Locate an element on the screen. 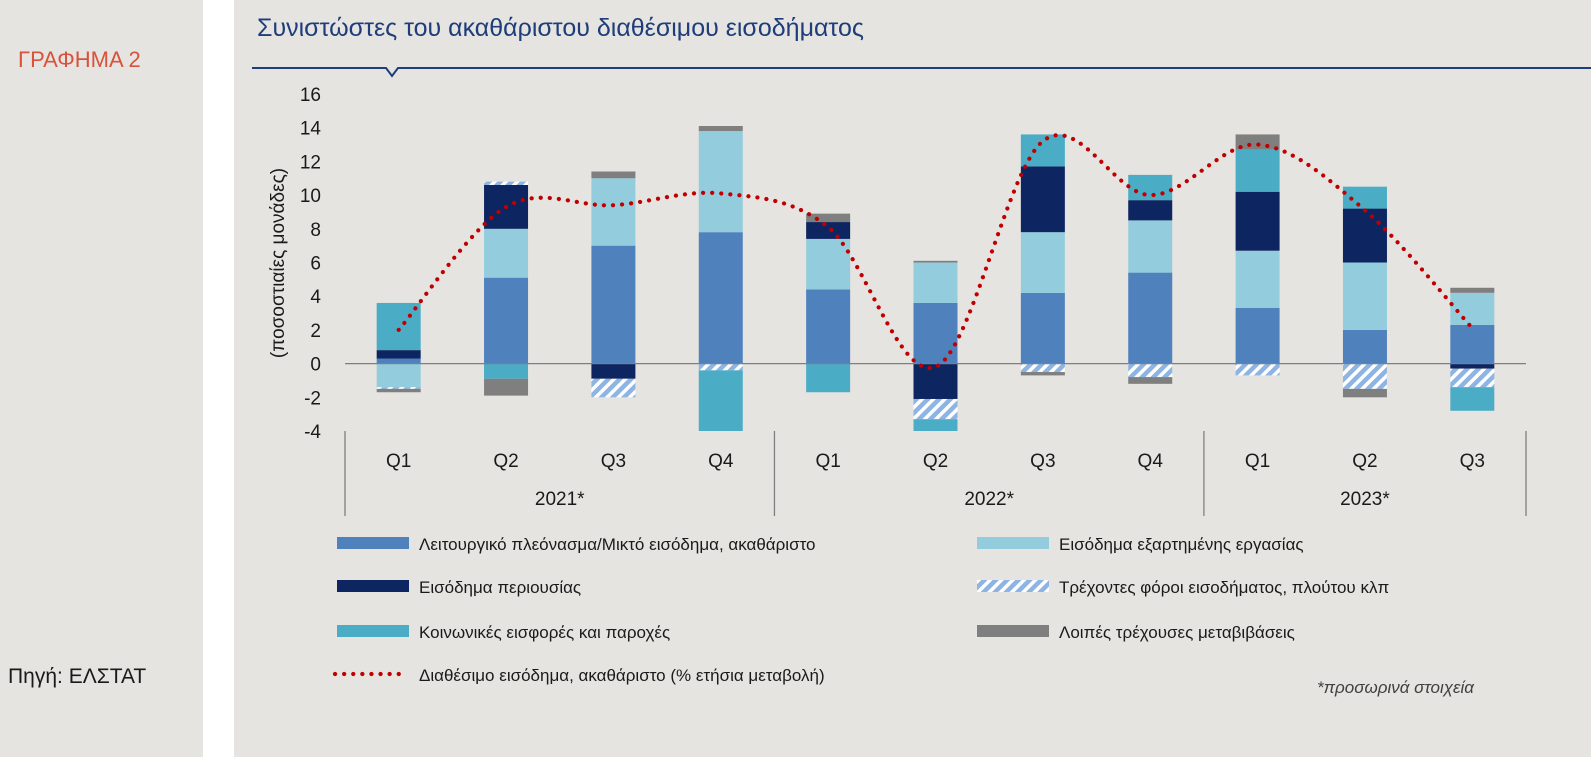  figure-label: ΓΡΑΦΗΜΑ 2 is located at coordinates (79, 59).